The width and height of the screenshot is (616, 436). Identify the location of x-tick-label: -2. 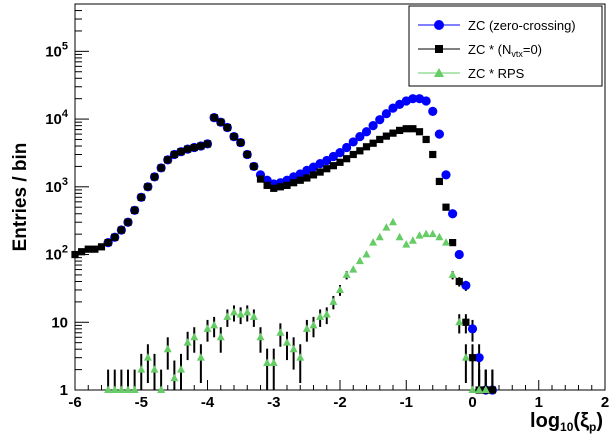
(339, 402).